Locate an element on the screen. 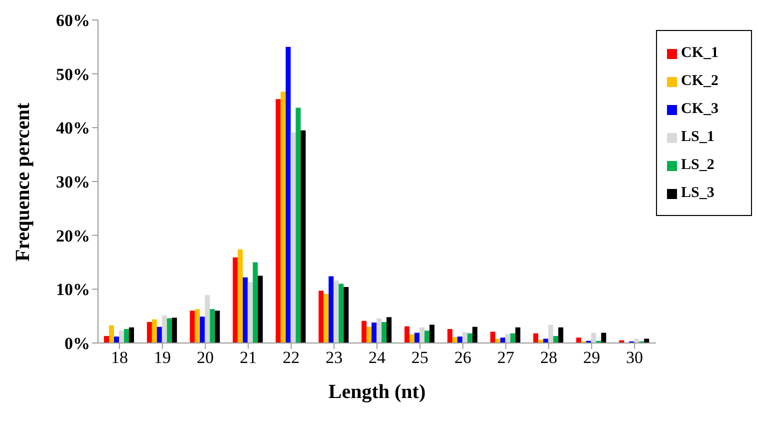  legend-label: CK_2 is located at coordinates (699, 81).